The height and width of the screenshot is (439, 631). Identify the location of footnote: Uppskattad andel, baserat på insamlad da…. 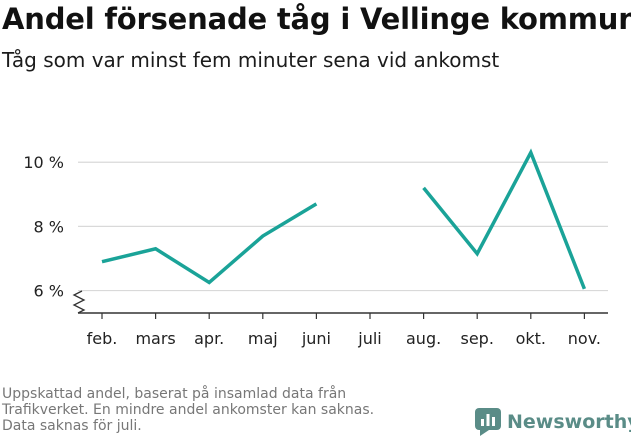
(222, 410).